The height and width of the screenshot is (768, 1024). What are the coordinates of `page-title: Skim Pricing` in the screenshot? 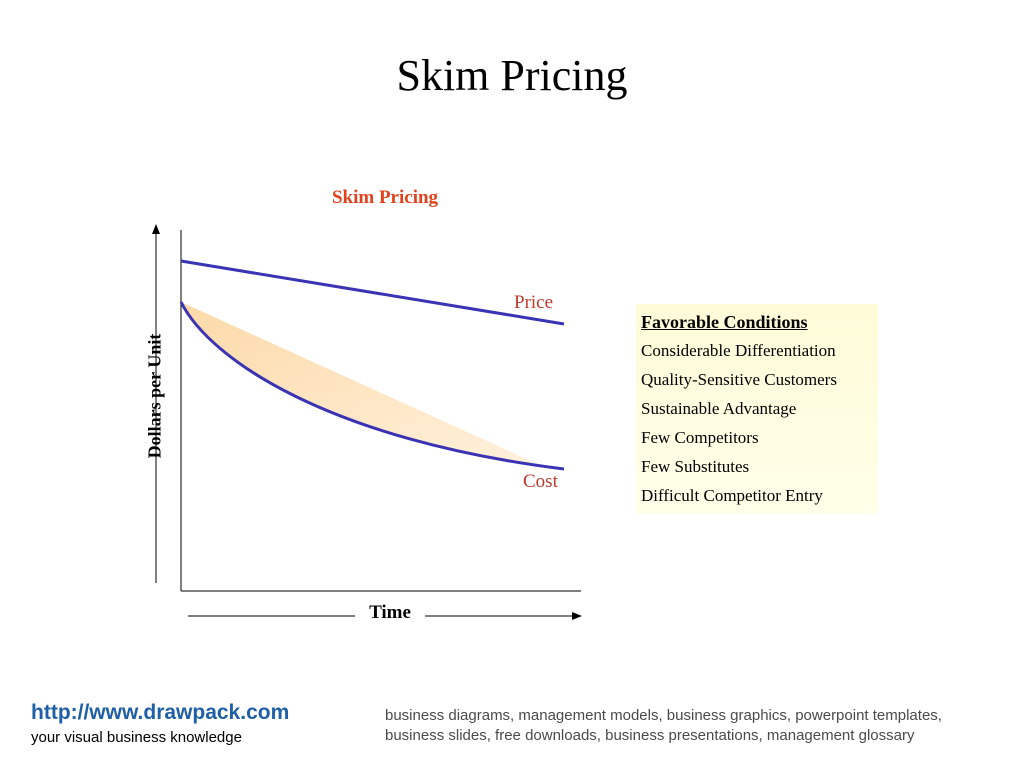 It's located at (512, 75).